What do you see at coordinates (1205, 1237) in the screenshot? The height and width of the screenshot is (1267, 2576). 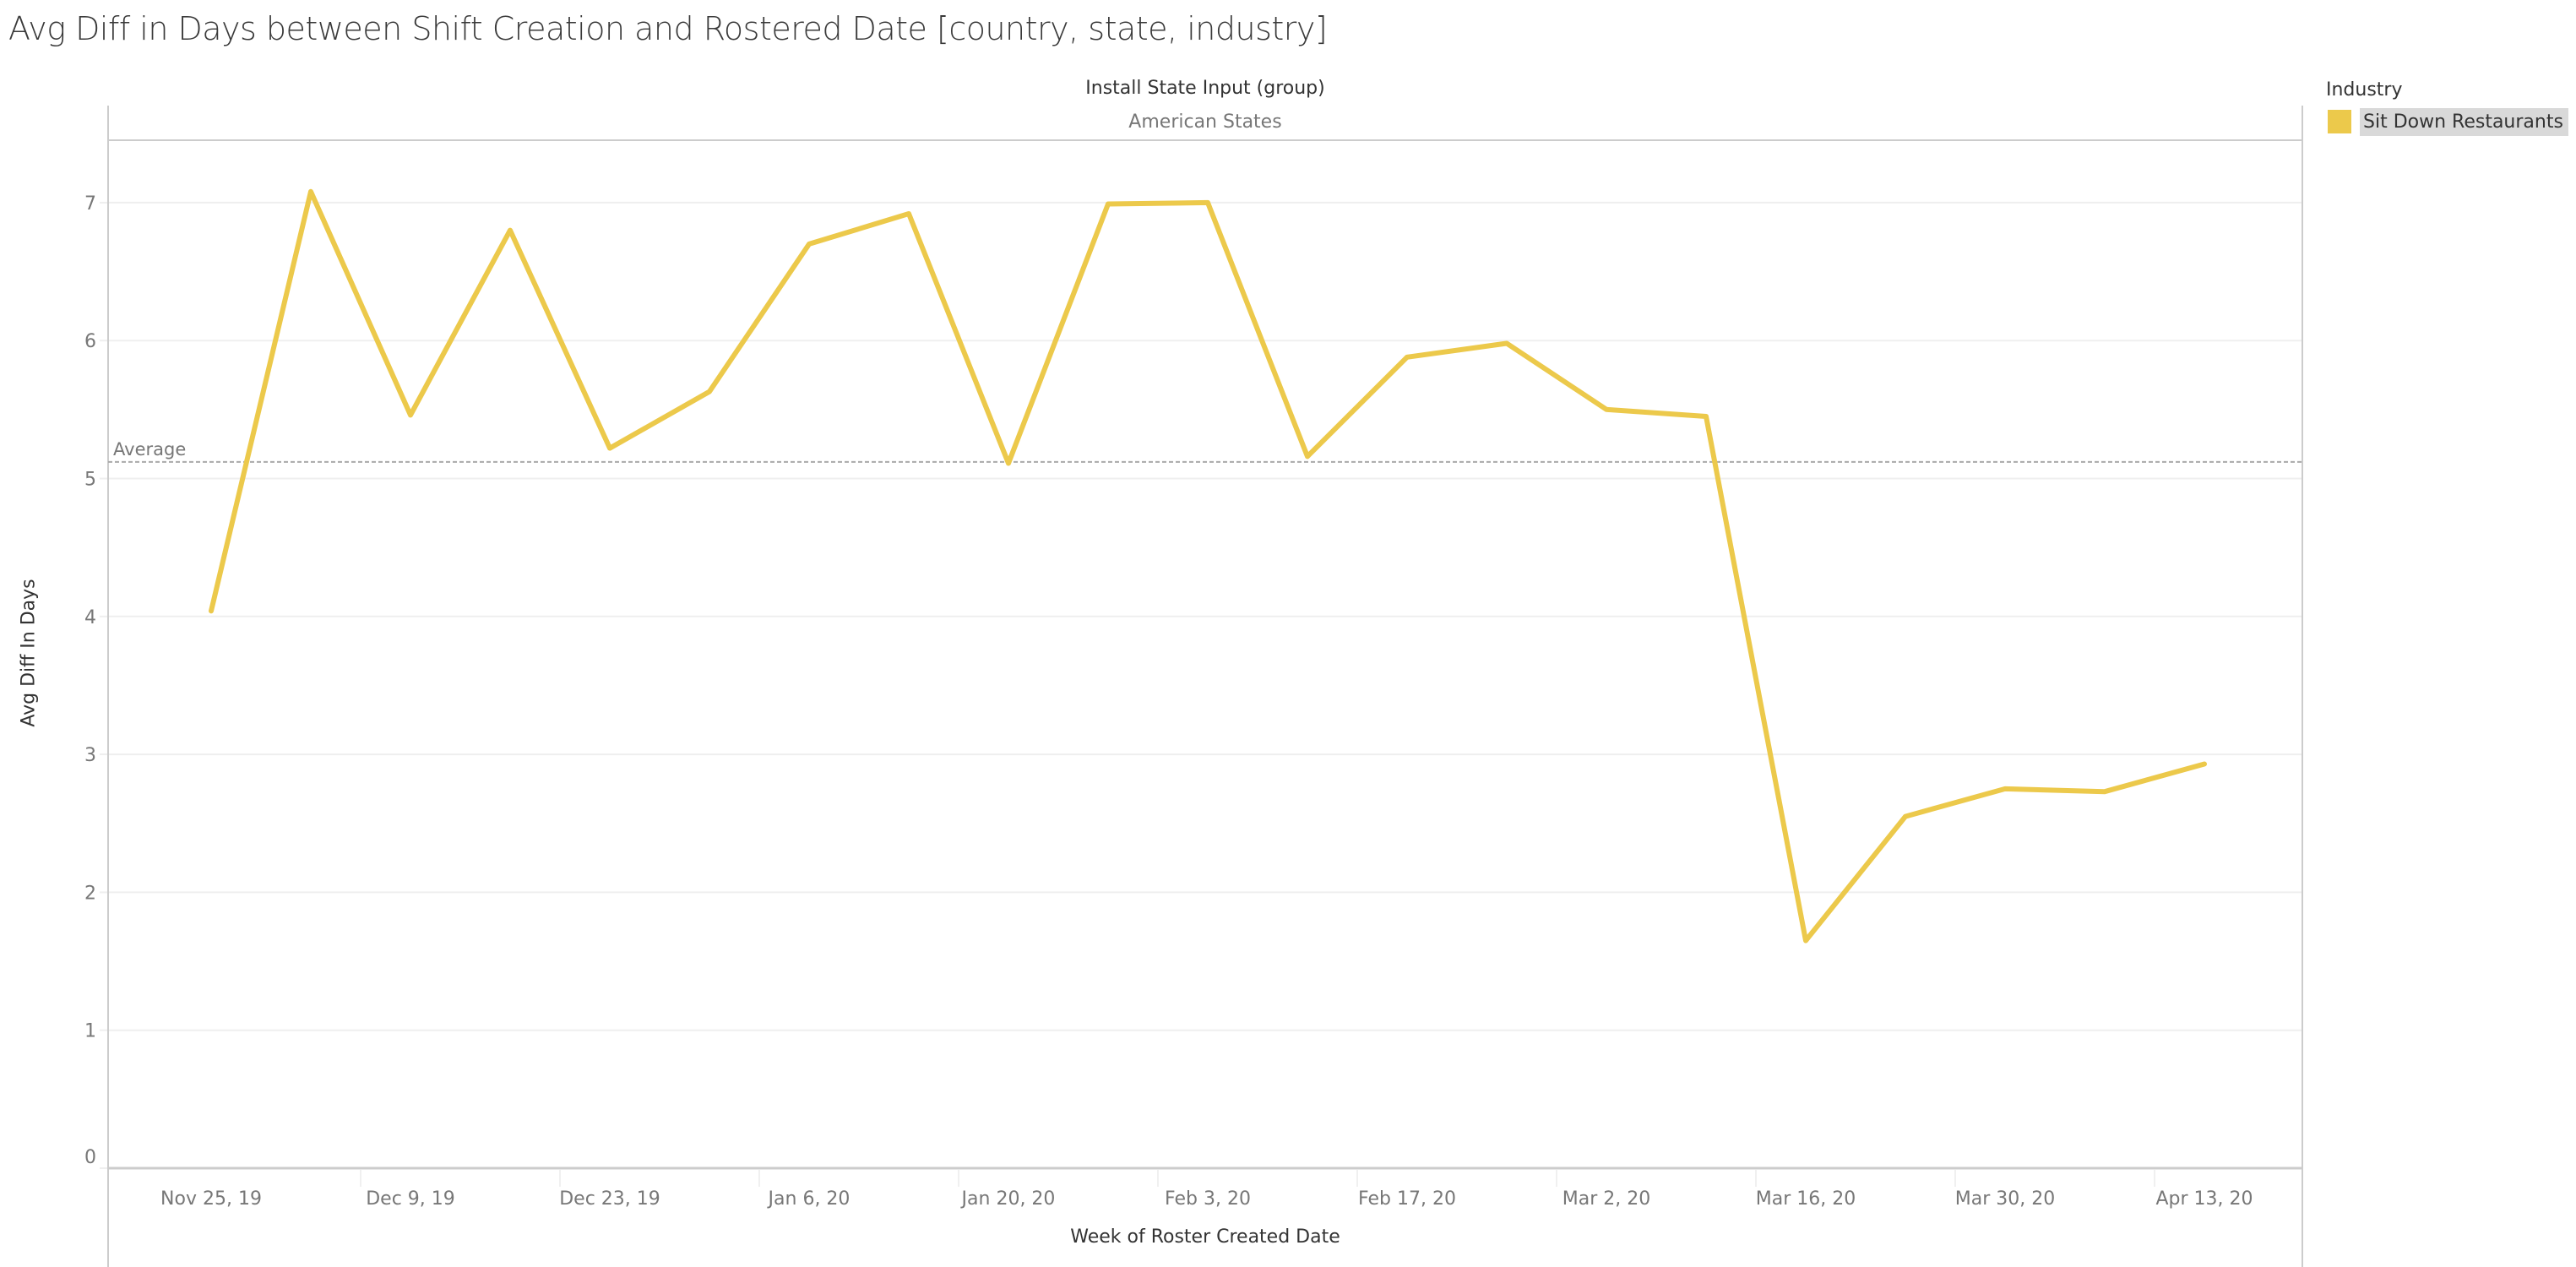 I see `x-axis-title: Week of Roster Created Date` at bounding box center [1205, 1237].